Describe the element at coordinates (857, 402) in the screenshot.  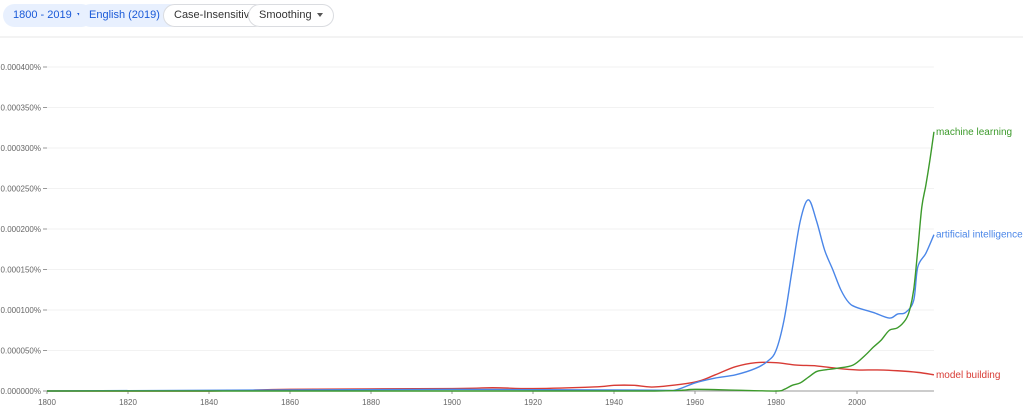
I see `x-tick-label: 2000` at that location.